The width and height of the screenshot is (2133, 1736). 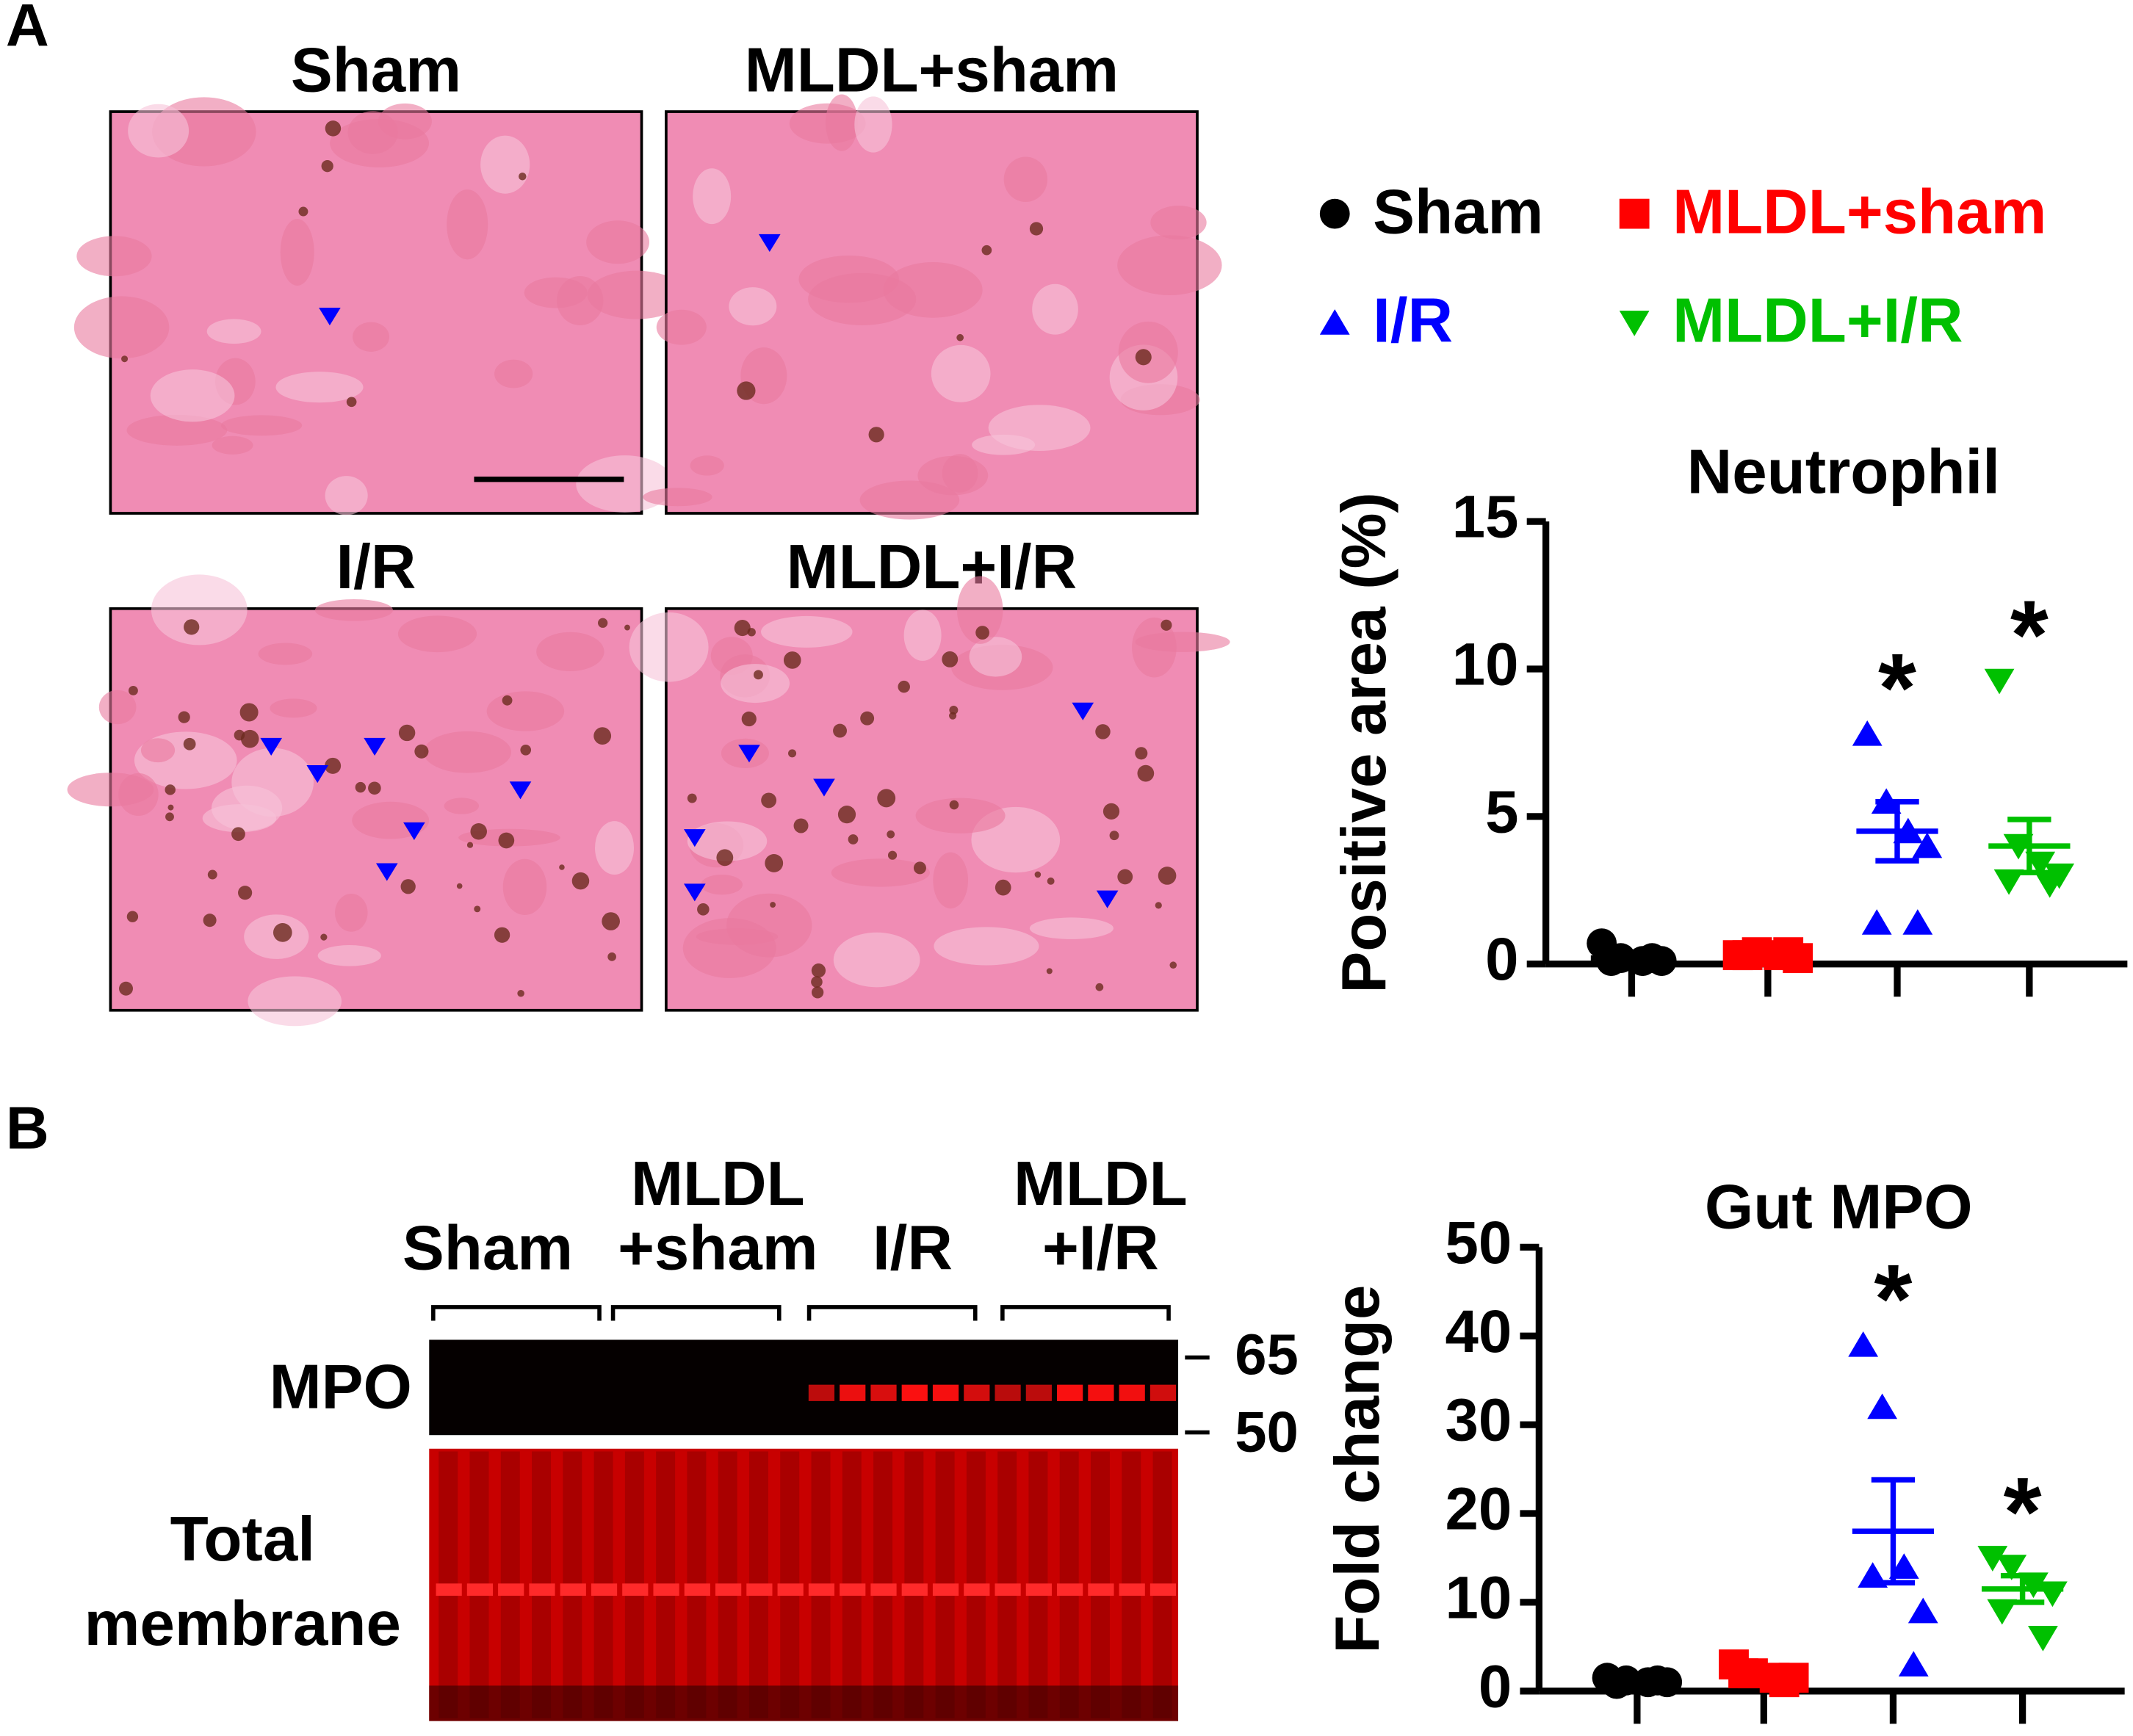 What do you see at coordinates (718, 1248) in the screenshot?
I see `lane-group-label: +sham` at bounding box center [718, 1248].